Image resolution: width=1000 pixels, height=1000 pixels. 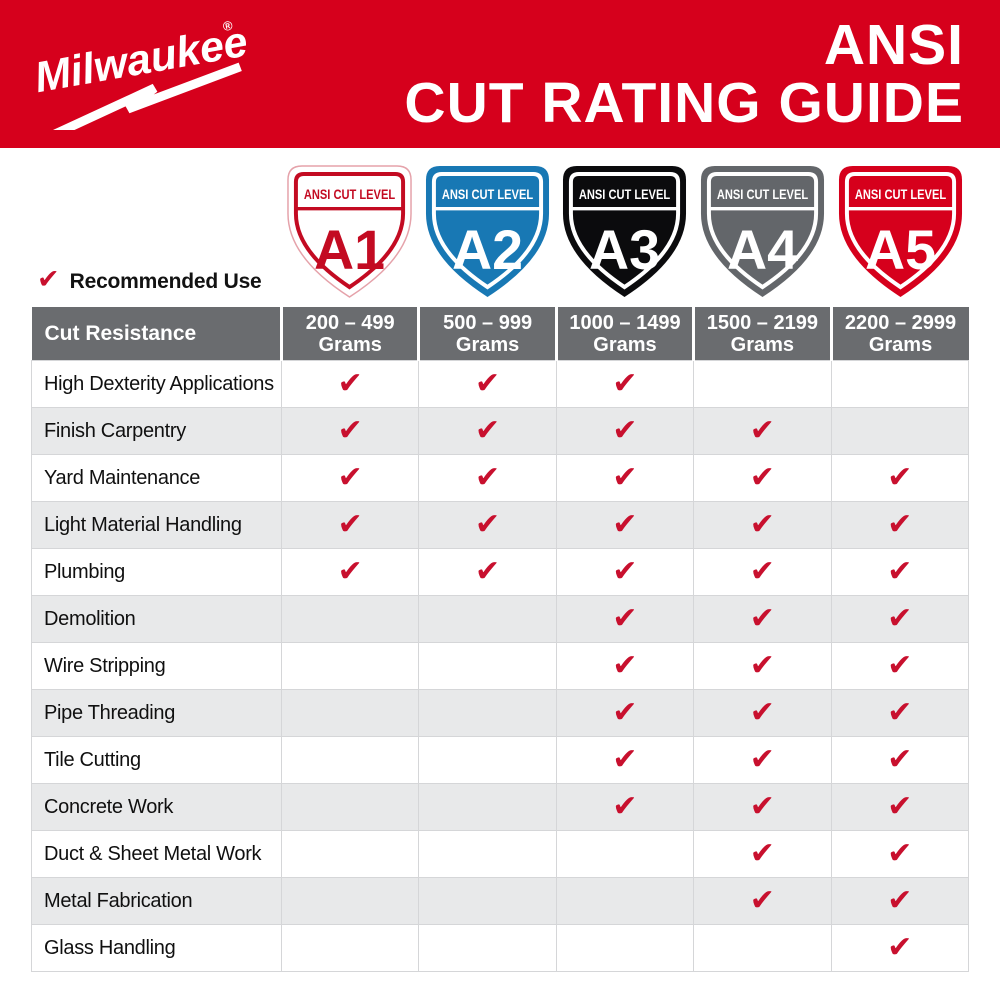 What do you see at coordinates (156, 525) in the screenshot?
I see `row-label: Light Material Handling` at bounding box center [156, 525].